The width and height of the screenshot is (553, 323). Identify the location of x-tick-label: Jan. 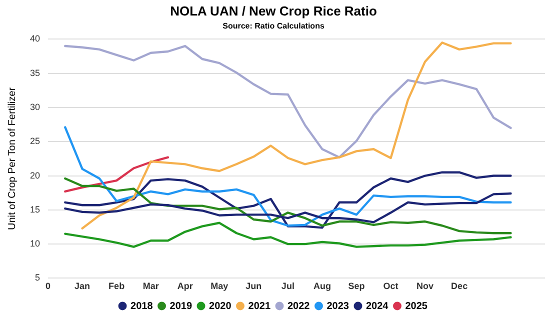
(82, 286).